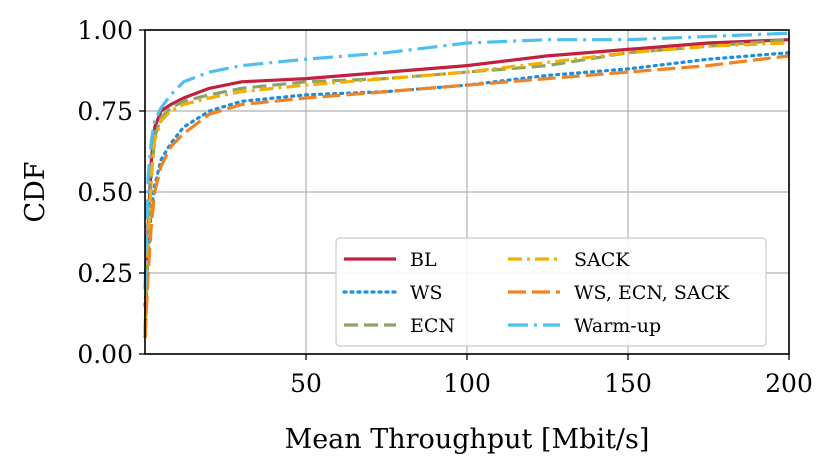 The width and height of the screenshot is (830, 474). What do you see at coordinates (426, 293) in the screenshot?
I see `legend-label: WS` at bounding box center [426, 293].